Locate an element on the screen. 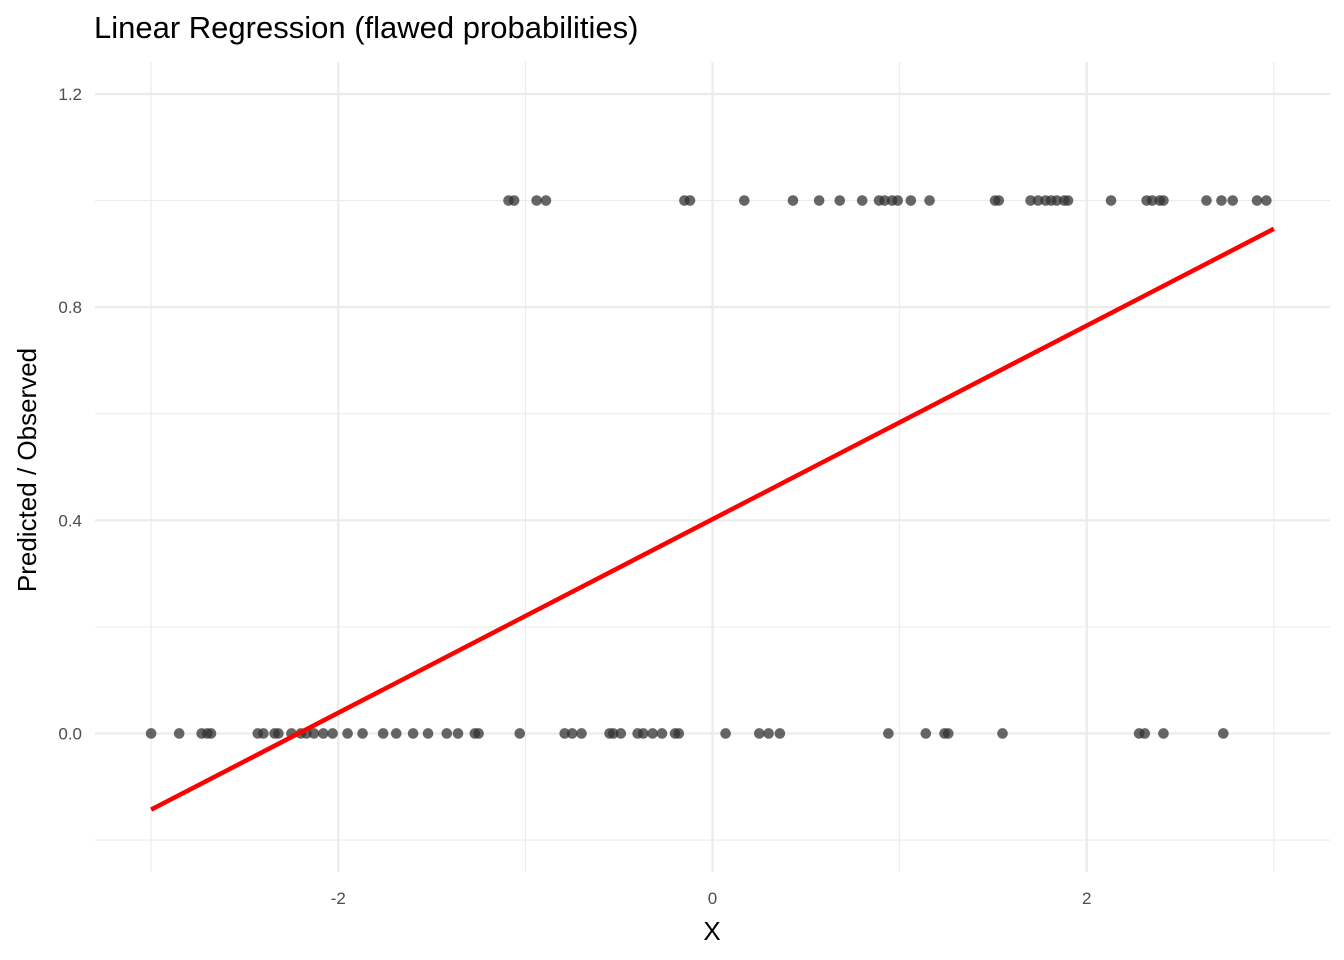  x-tick-label: 2 is located at coordinates (1086, 898).